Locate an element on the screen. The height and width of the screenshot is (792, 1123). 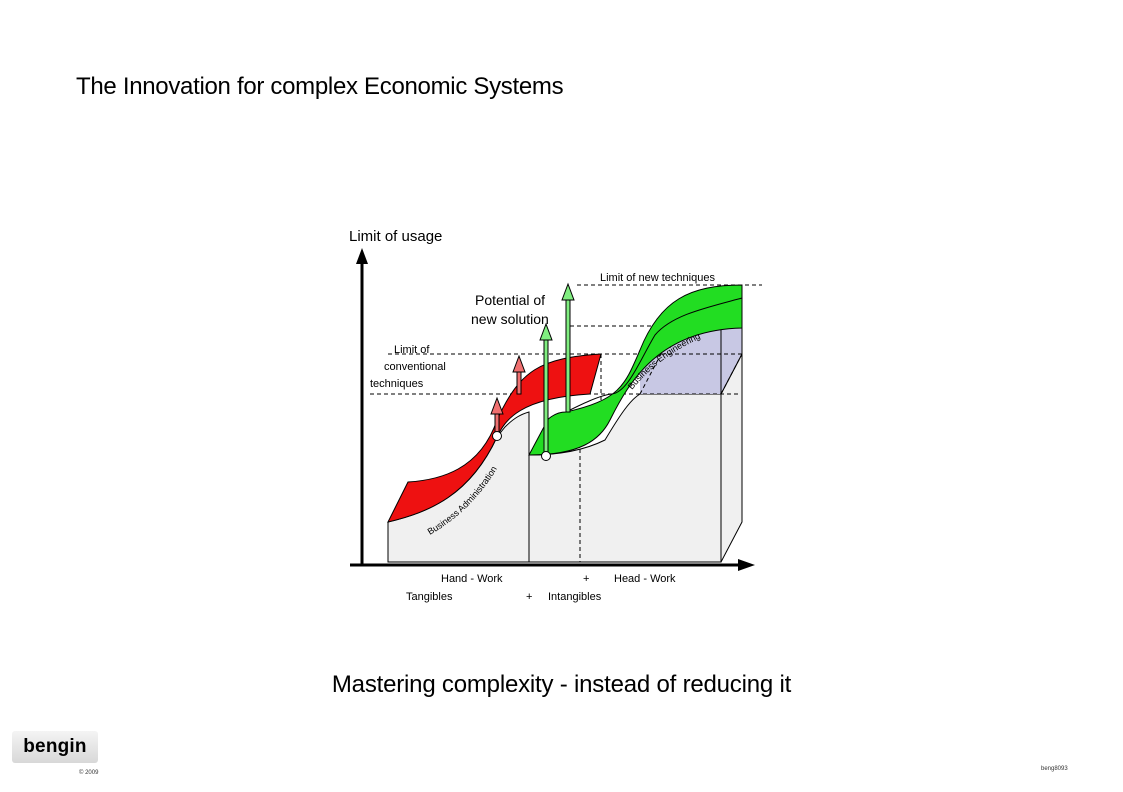
arrows is located at coordinates (532, 369).